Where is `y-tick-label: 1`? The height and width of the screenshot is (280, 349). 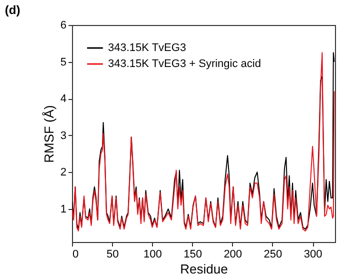 y-tick-label: 1 is located at coordinates (63, 209).